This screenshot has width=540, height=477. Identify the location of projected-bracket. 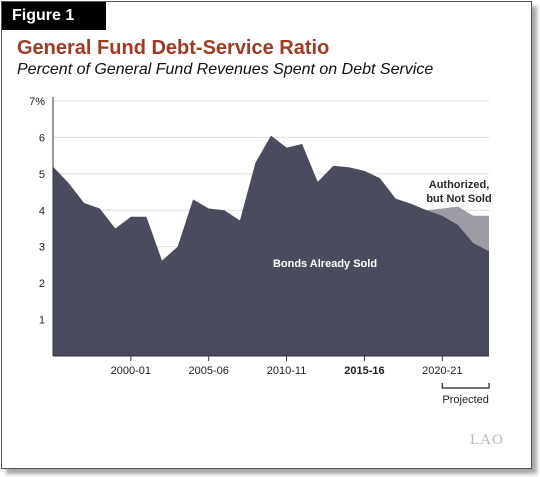
(465, 386).